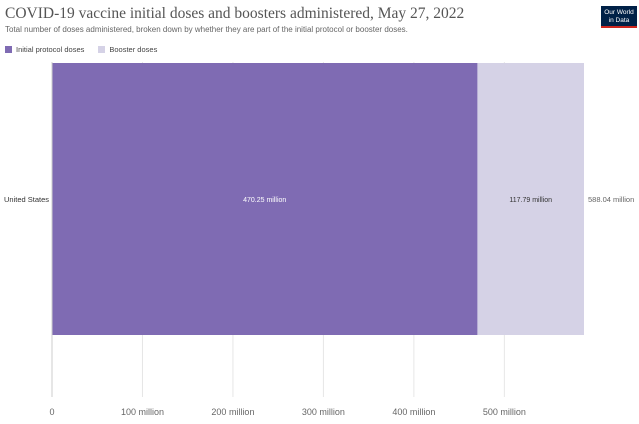  What do you see at coordinates (133, 49) in the screenshot?
I see `legend-label-booster: Booster doses` at bounding box center [133, 49].